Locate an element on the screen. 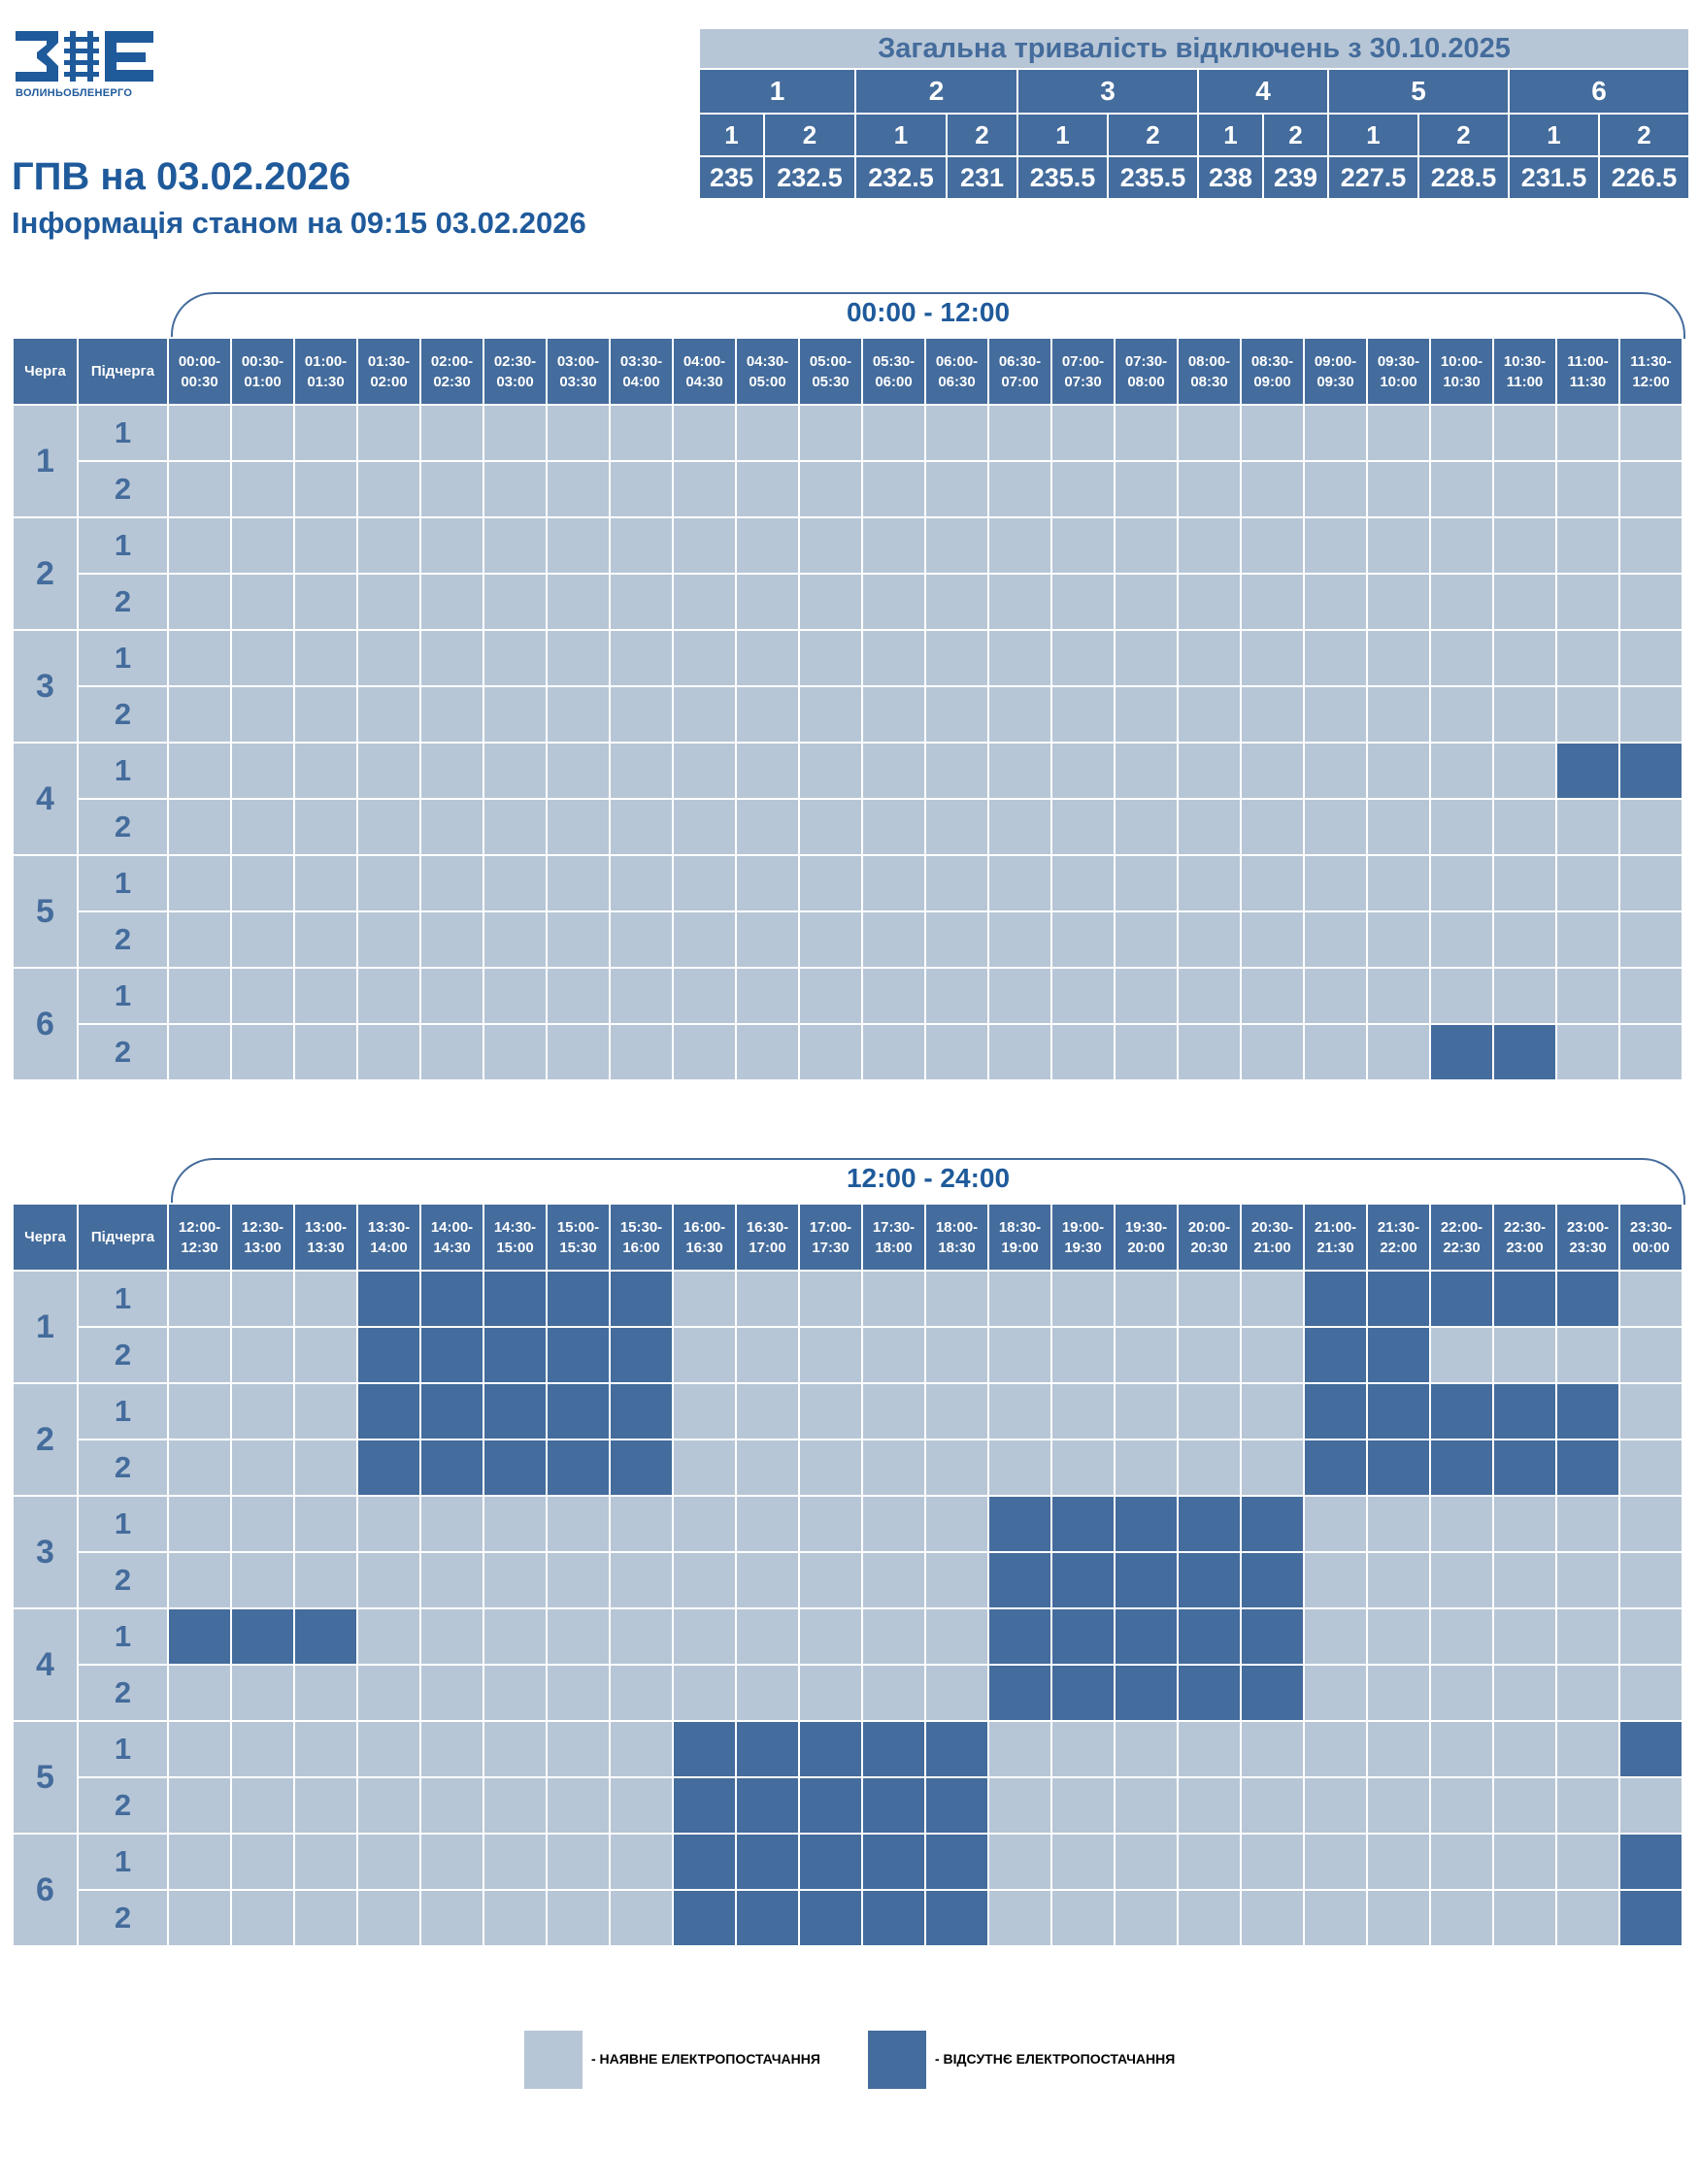 The height and width of the screenshot is (2184, 1699). time-slot-header: 16:00- 16:30 is located at coordinates (704, 1237).